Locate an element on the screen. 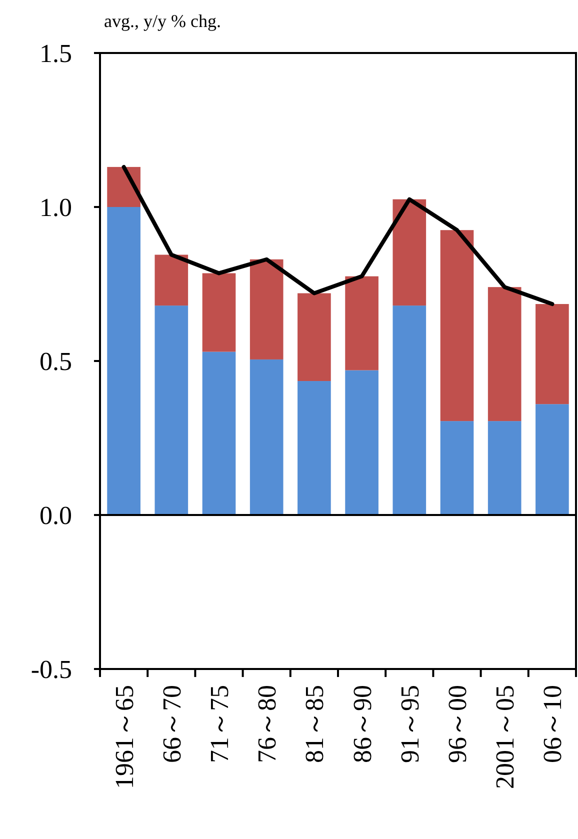 The image size is (578, 839). y-axis-title: avg., y/y % chg. is located at coordinates (162, 21).